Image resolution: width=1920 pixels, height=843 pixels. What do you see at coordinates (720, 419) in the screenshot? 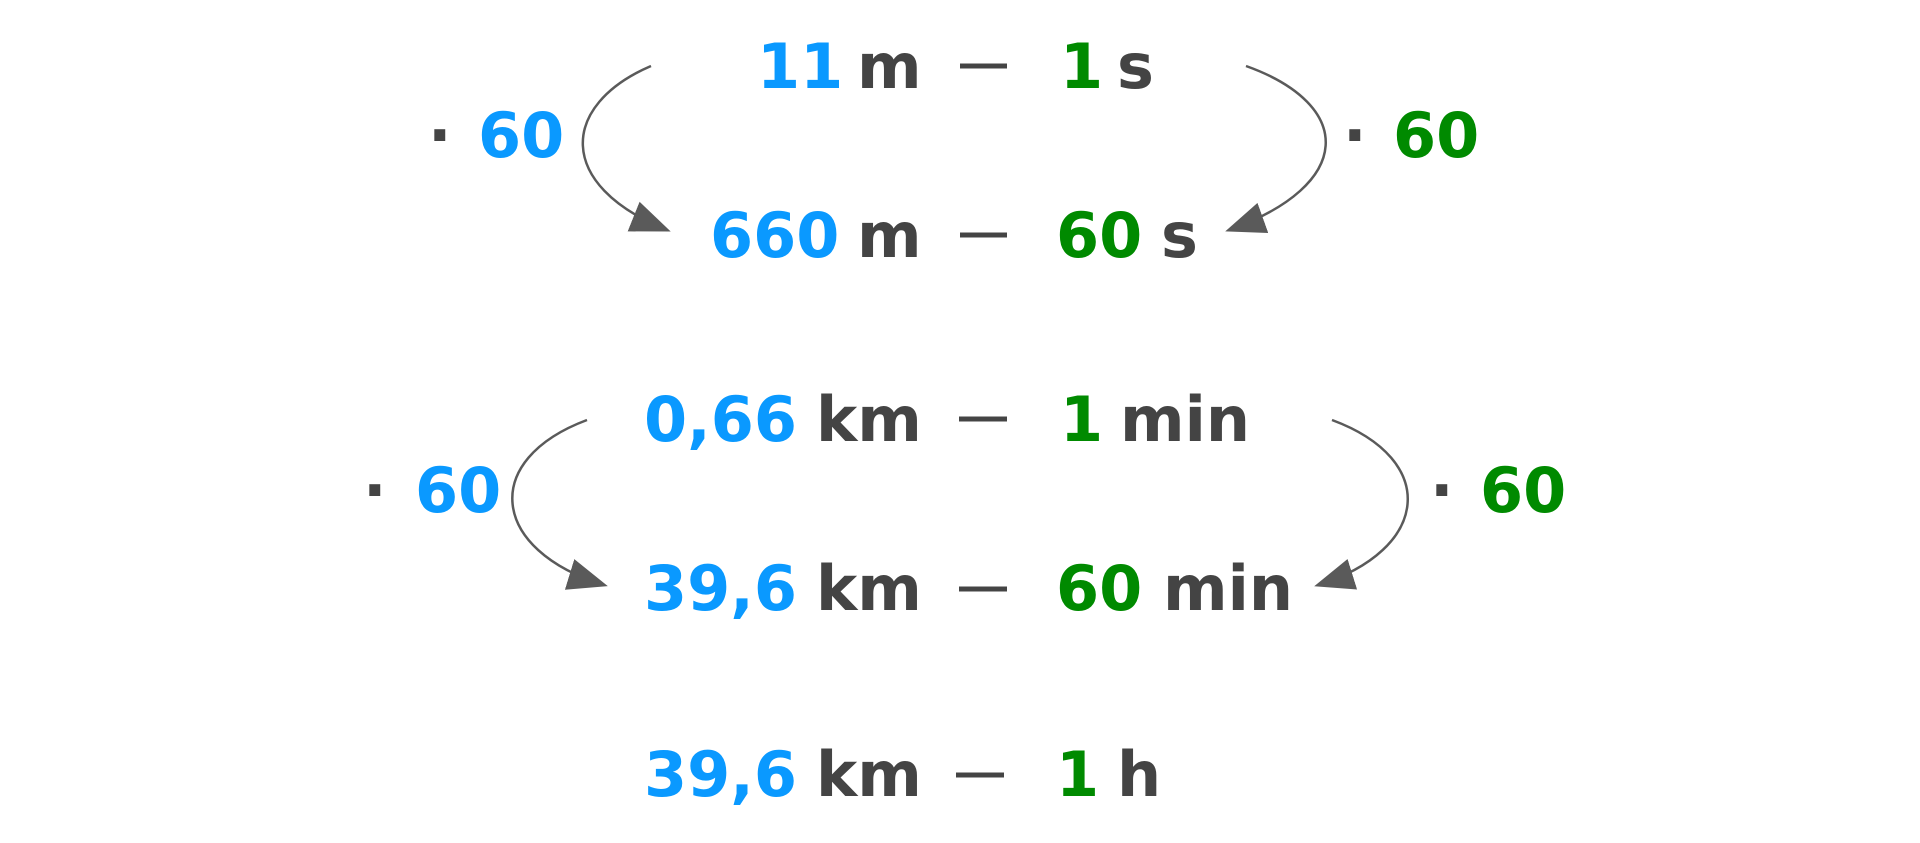
I see `value-0-66: 0,66` at bounding box center [720, 419].